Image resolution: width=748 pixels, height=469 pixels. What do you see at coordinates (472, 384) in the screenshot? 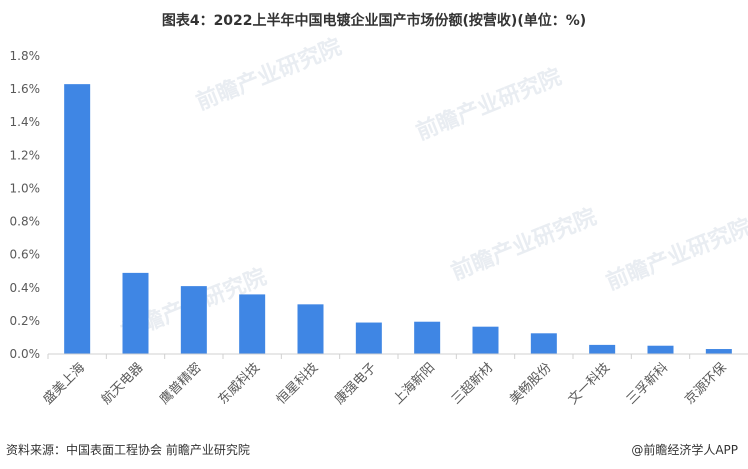
I see `x-tick-label: 三超新材` at bounding box center [472, 384].